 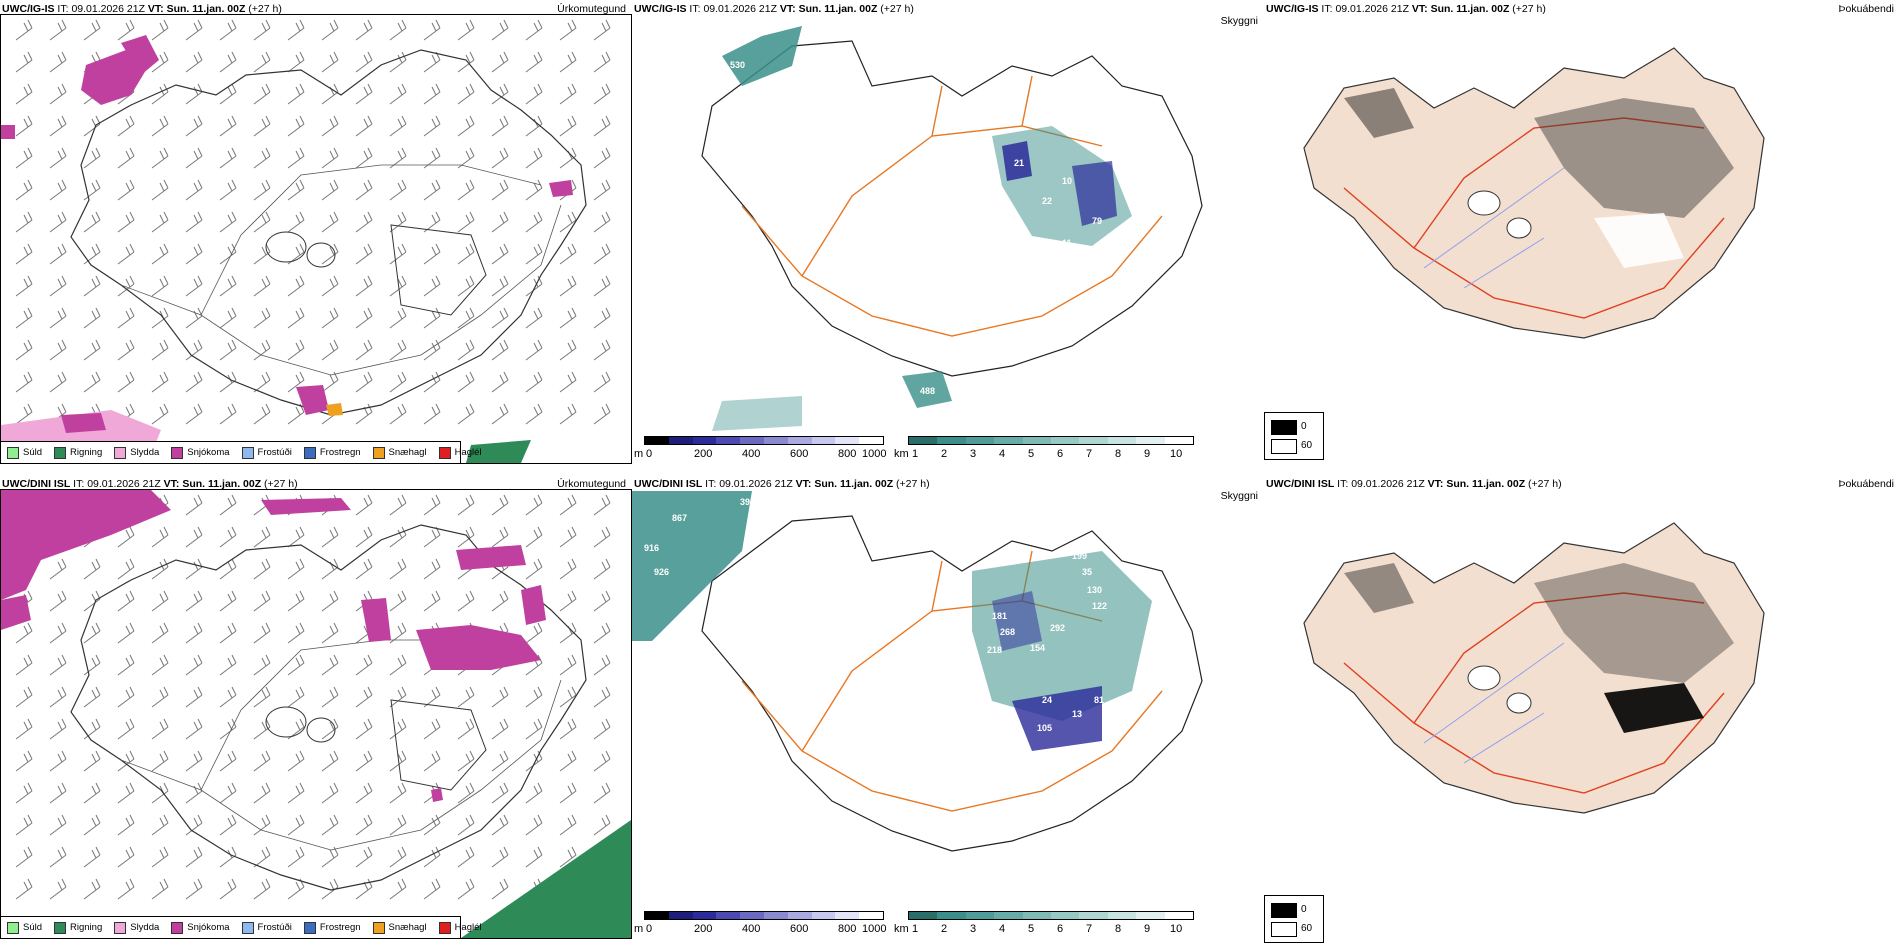 I want to click on vis-tick: 7, so click(x=1089, y=929).